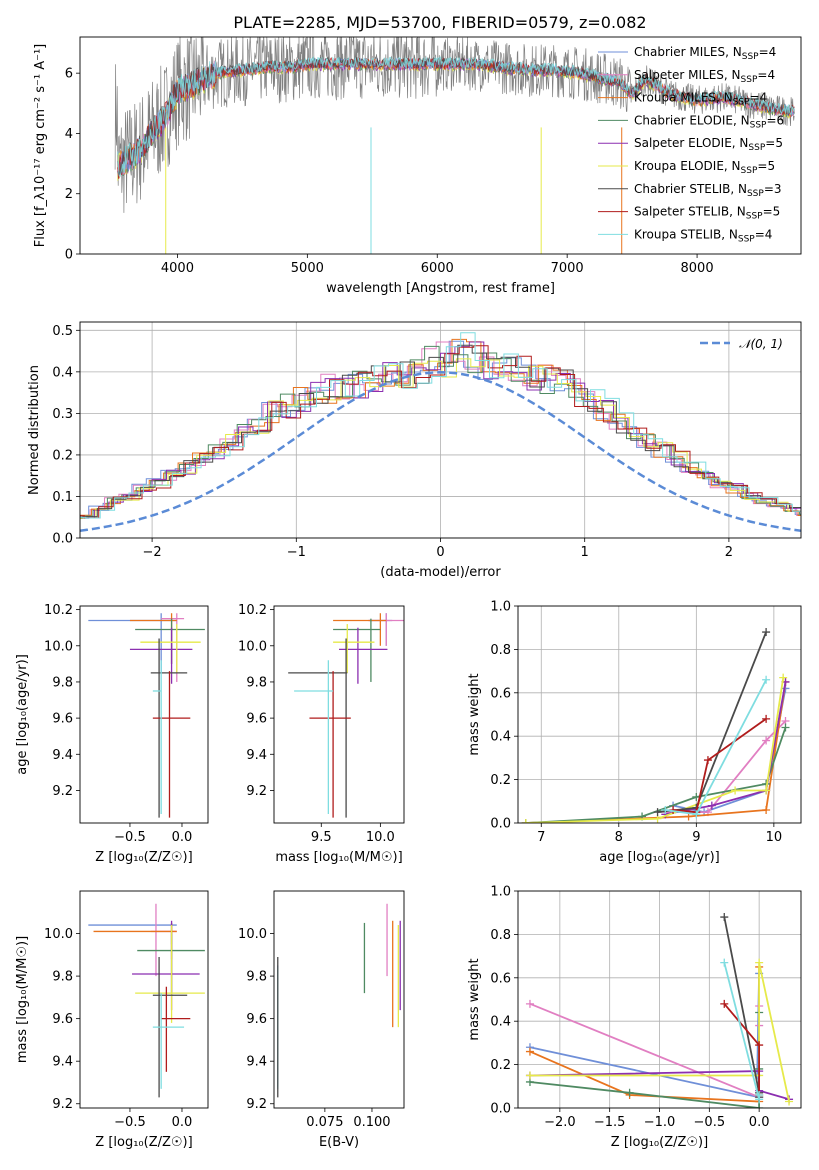  Describe the element at coordinates (709, 121) in the screenshot. I see `legend-entry: Chabrier ELODIE, NSSP=6` at that location.